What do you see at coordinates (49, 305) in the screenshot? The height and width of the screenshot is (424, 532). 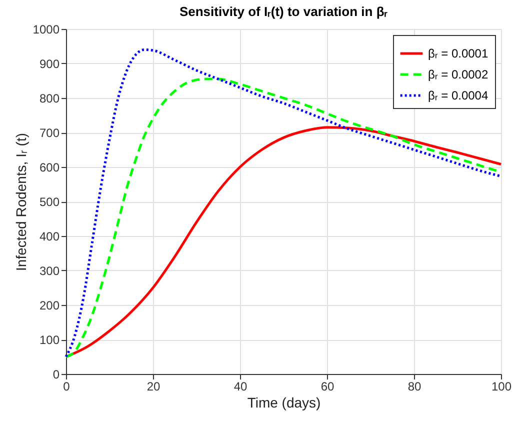 I see `y-tick-label: 200` at bounding box center [49, 305].